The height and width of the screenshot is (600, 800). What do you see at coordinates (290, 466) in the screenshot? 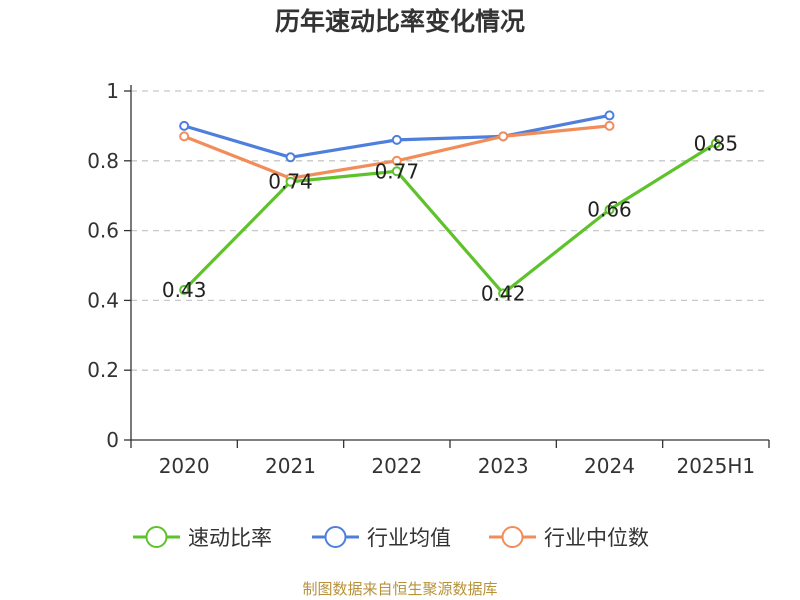
I see `x-tick-label: 2021` at bounding box center [290, 466].